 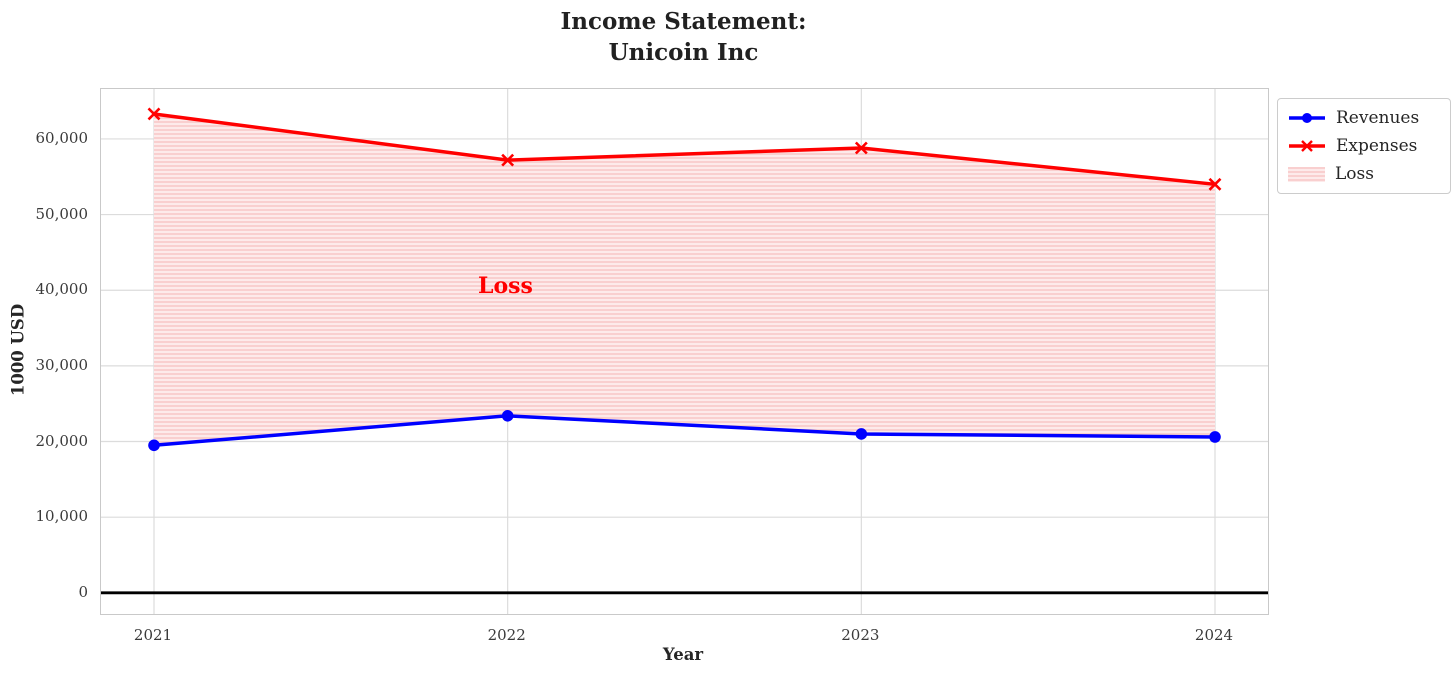 What do you see at coordinates (1307, 118) in the screenshot?
I see `legend-revenues-sample-icon` at bounding box center [1307, 118].